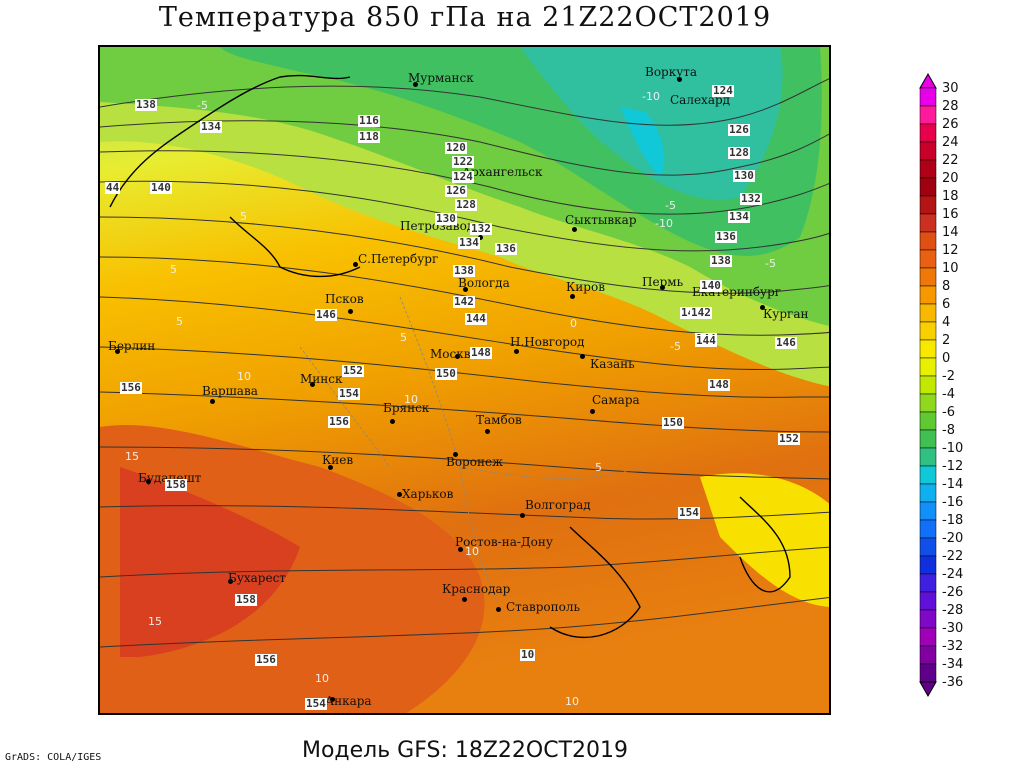 The width and height of the screenshot is (1024, 768). Describe the element at coordinates (444, 226) in the screenshot. I see `city-petrozavodsk: Петрозаводск` at that location.